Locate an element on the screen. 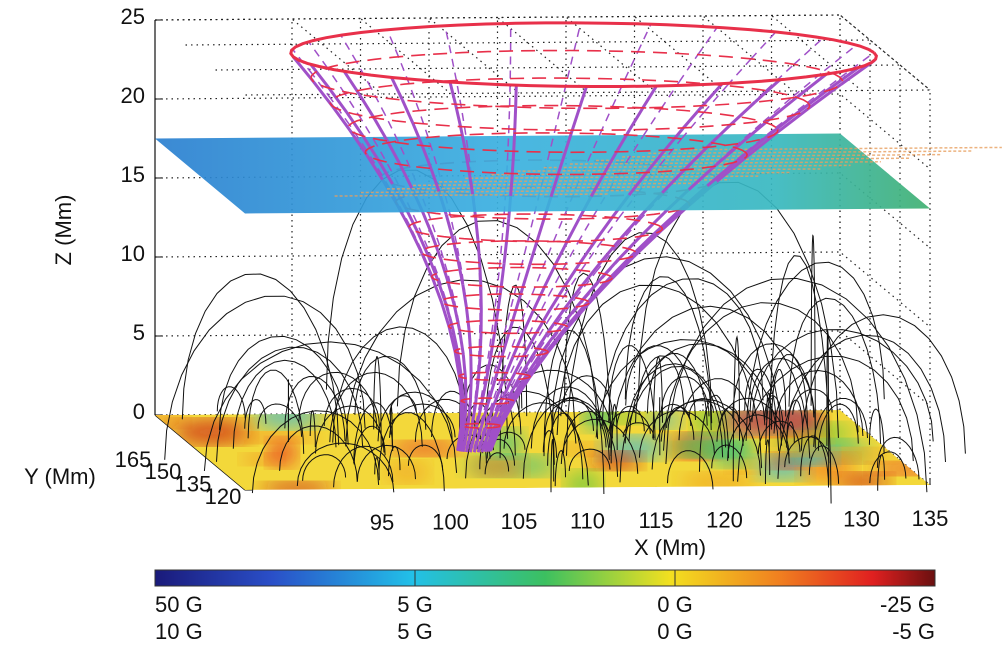 Image resolution: width=1004 pixels, height=659 pixels. x-tick-label: 125 is located at coordinates (793, 519).